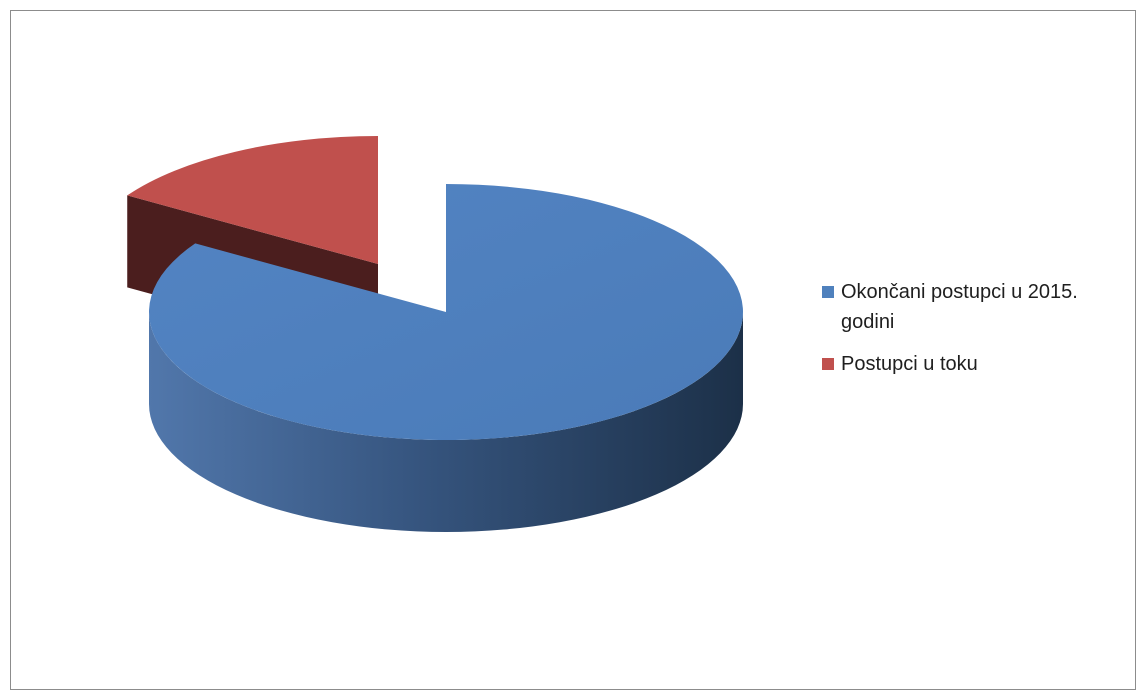 Image resolution: width=1147 pixels, height=690 pixels. I want to click on legend-item-1: Postupci u toku, so click(972, 364).